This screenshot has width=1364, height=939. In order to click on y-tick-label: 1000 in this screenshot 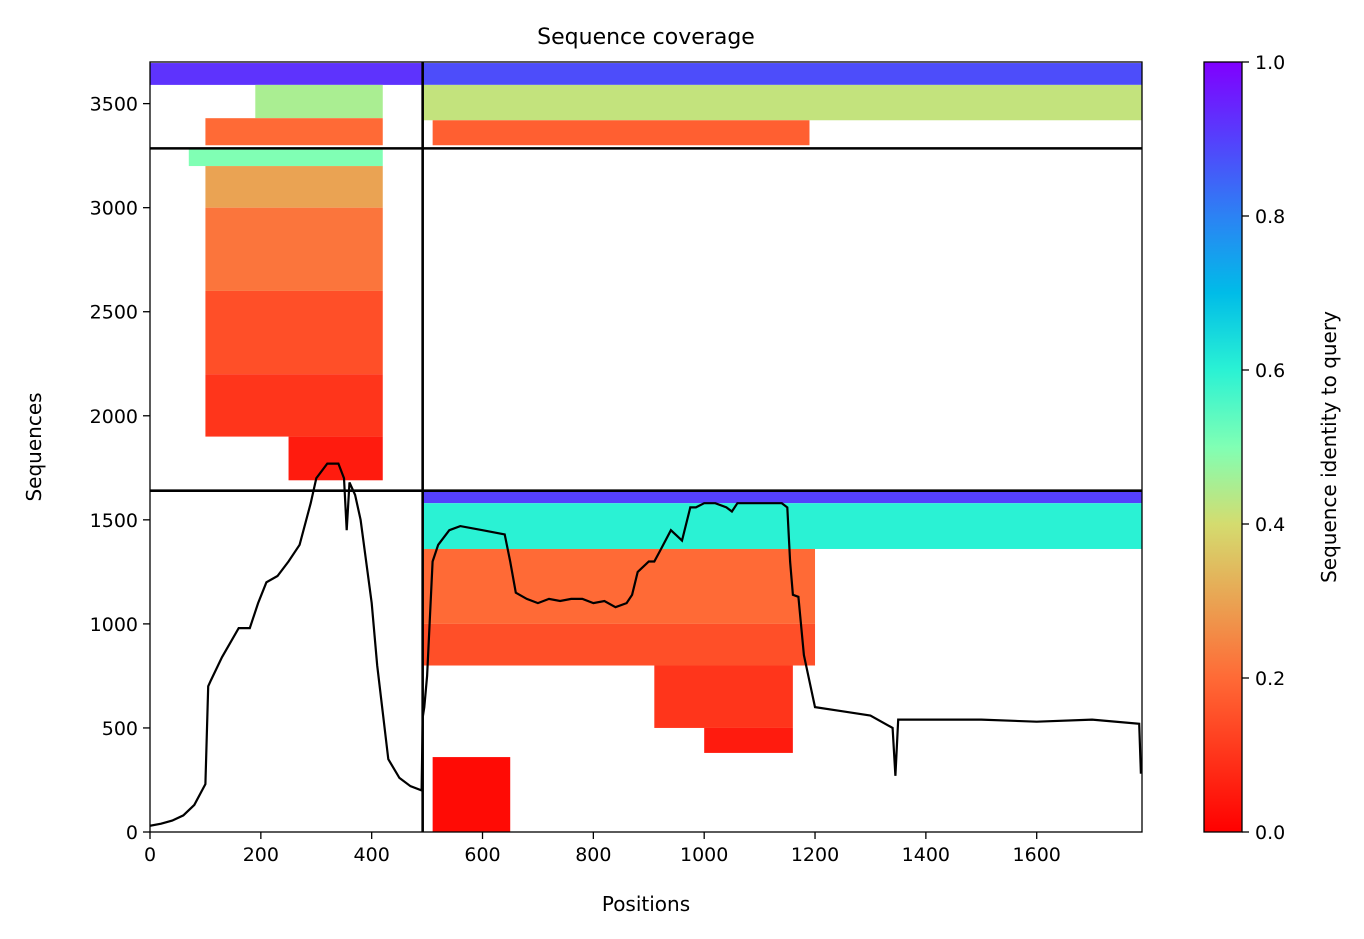, I will do `click(114, 625)`.